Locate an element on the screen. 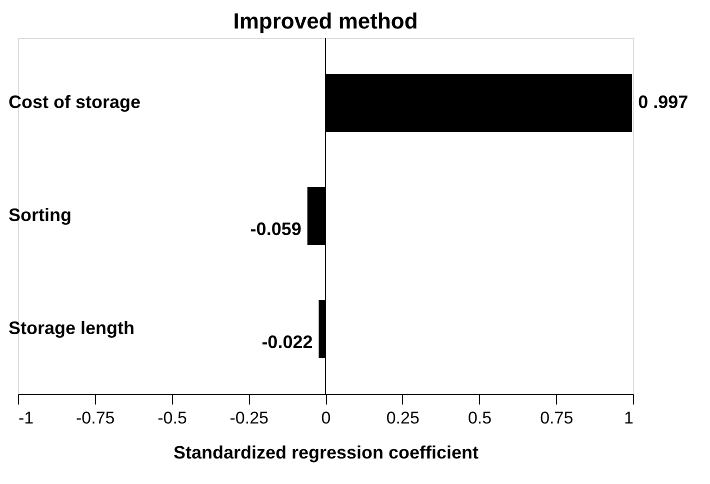  data-label: 0 .997 is located at coordinates (663, 102).